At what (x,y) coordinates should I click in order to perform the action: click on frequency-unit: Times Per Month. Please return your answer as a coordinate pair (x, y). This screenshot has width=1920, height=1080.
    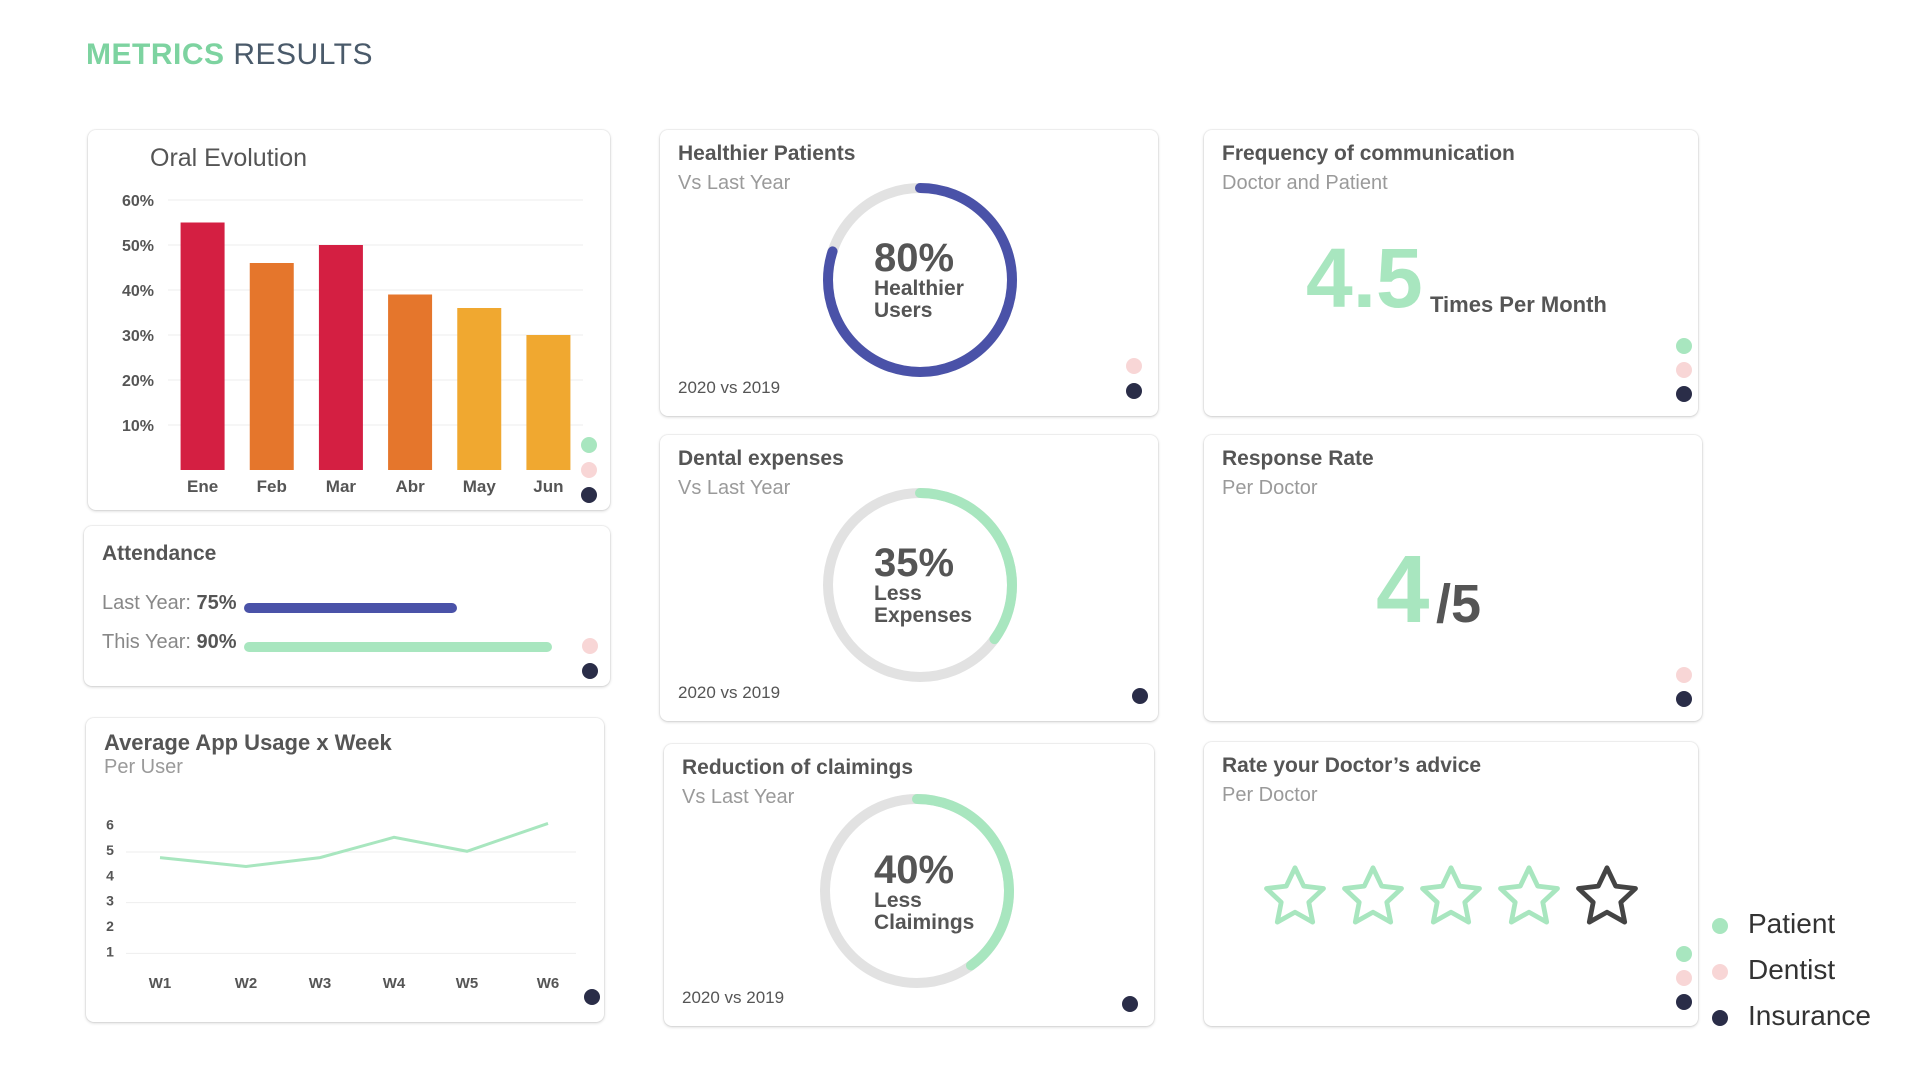
    Looking at the image, I should click on (1518, 304).